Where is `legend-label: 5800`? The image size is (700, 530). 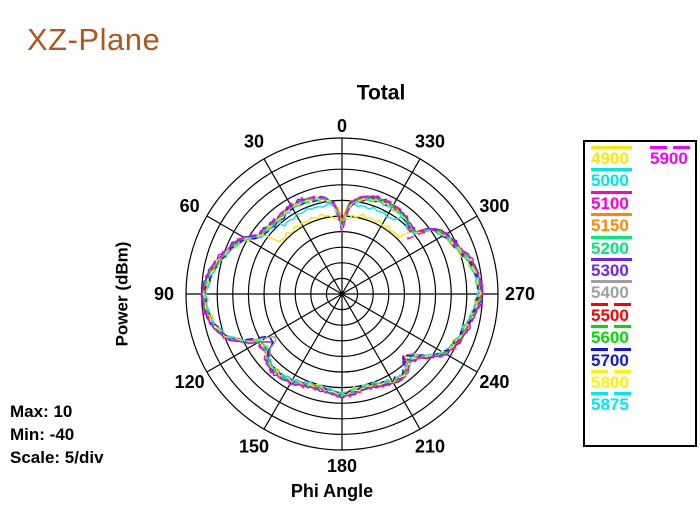
legend-label: 5800 is located at coordinates (610, 382).